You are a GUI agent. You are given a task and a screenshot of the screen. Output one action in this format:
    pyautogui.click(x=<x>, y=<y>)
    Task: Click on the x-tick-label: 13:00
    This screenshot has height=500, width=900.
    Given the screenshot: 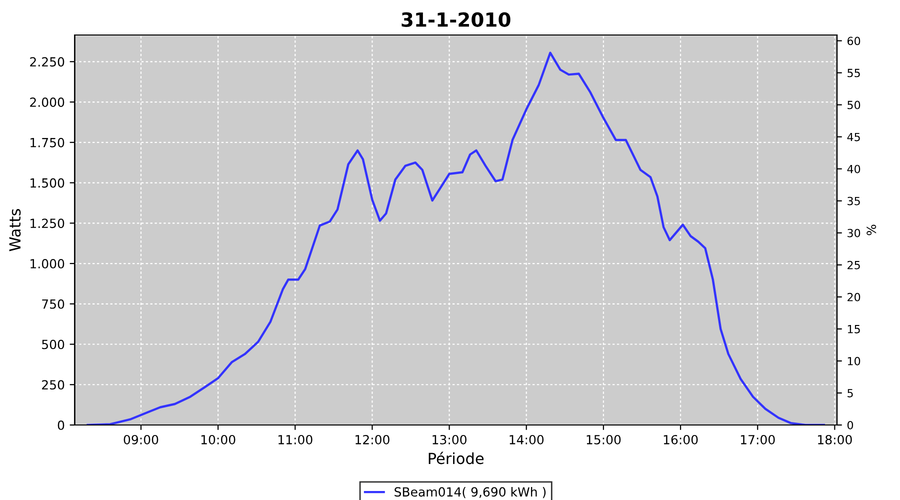 What is the action you would take?
    pyautogui.click(x=449, y=439)
    